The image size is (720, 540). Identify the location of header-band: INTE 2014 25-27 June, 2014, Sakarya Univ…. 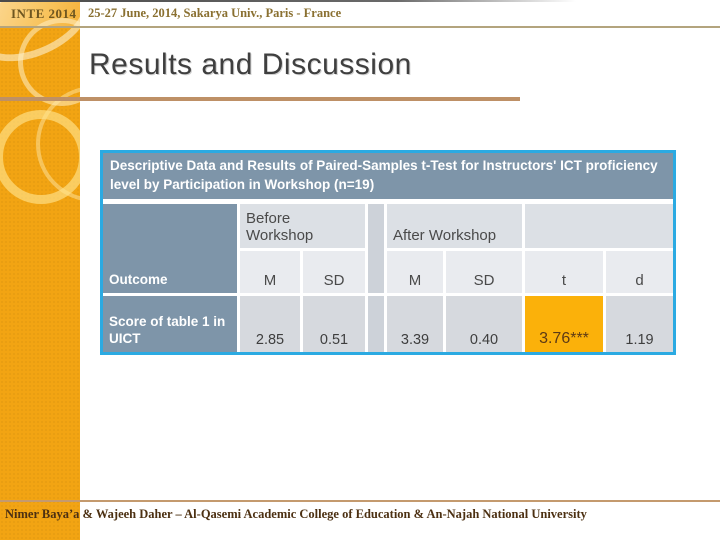
(360, 14).